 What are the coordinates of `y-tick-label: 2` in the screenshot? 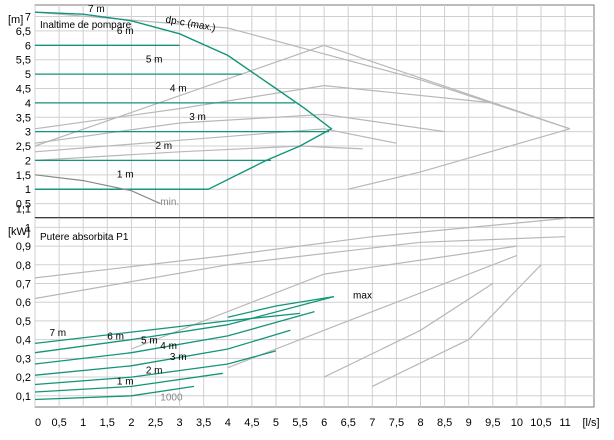 It's located at (28, 161).